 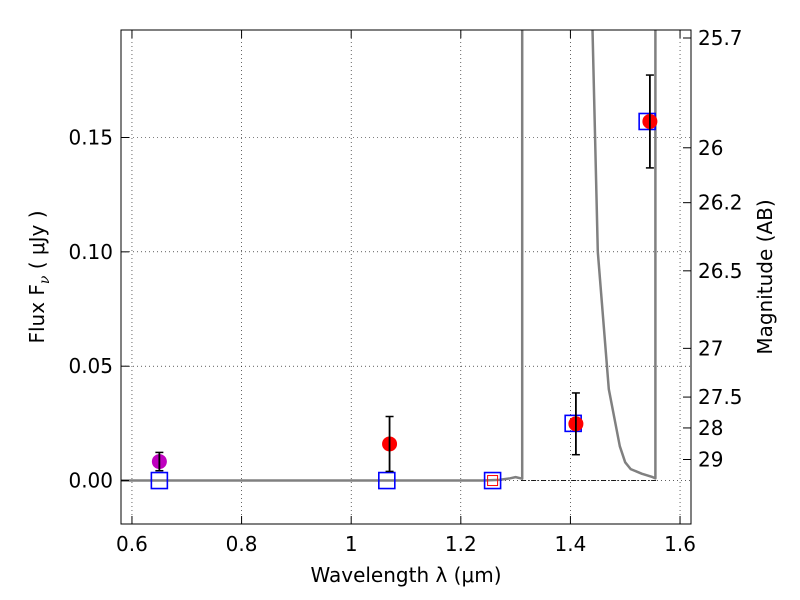 I want to click on y-tick-label: 0.10, so click(x=90, y=252).